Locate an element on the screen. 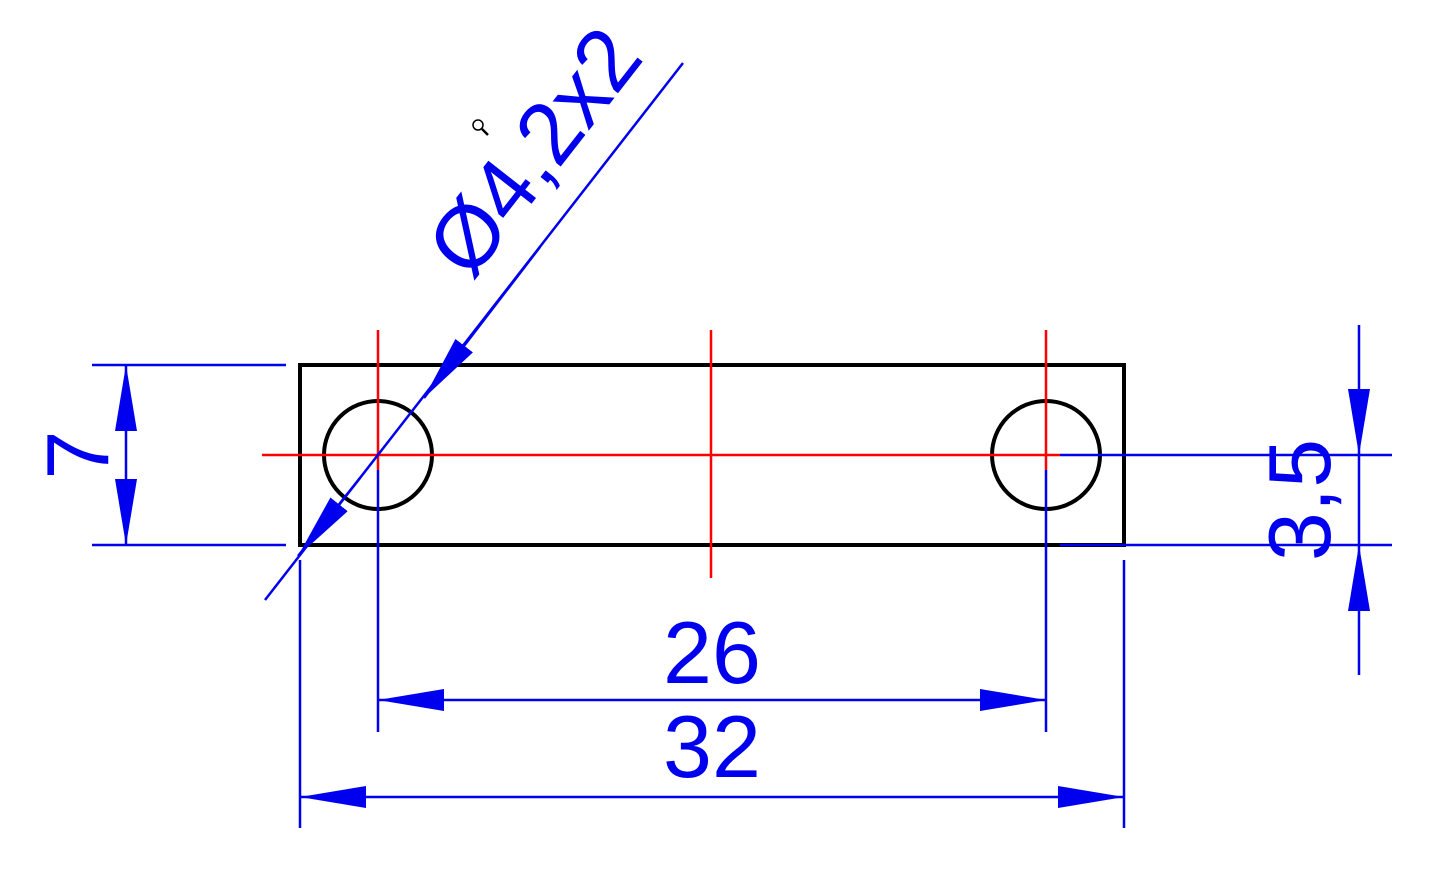 Image resolution: width=1437 pixels, height=873 pixels. dim-text-hole-callout: Ø4,2x2 is located at coordinates (534, 151).